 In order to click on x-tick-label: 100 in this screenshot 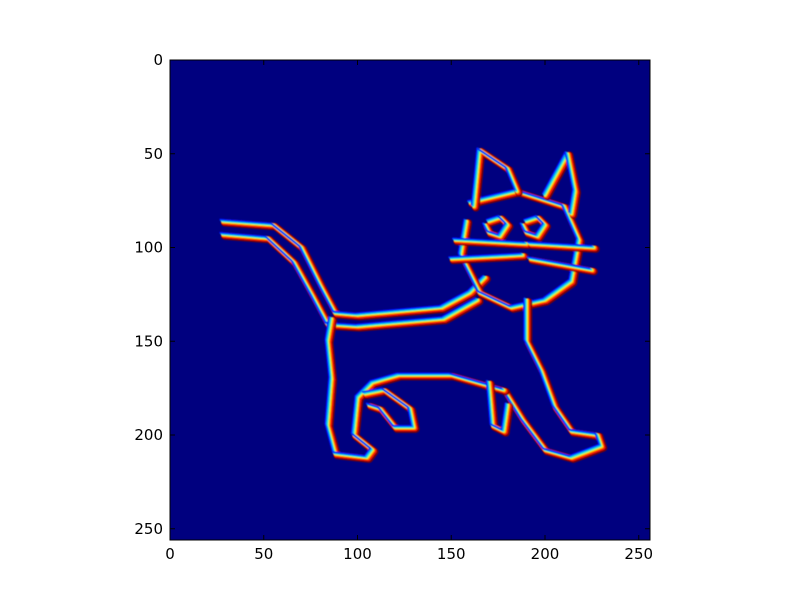, I will do `click(357, 554)`.